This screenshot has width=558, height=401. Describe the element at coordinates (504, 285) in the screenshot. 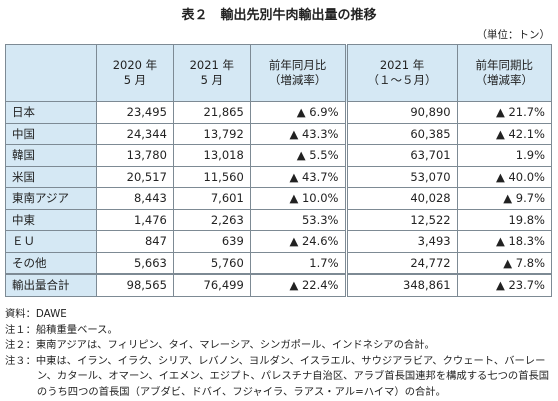

I see `cell: ▲ 23.7%` at that location.